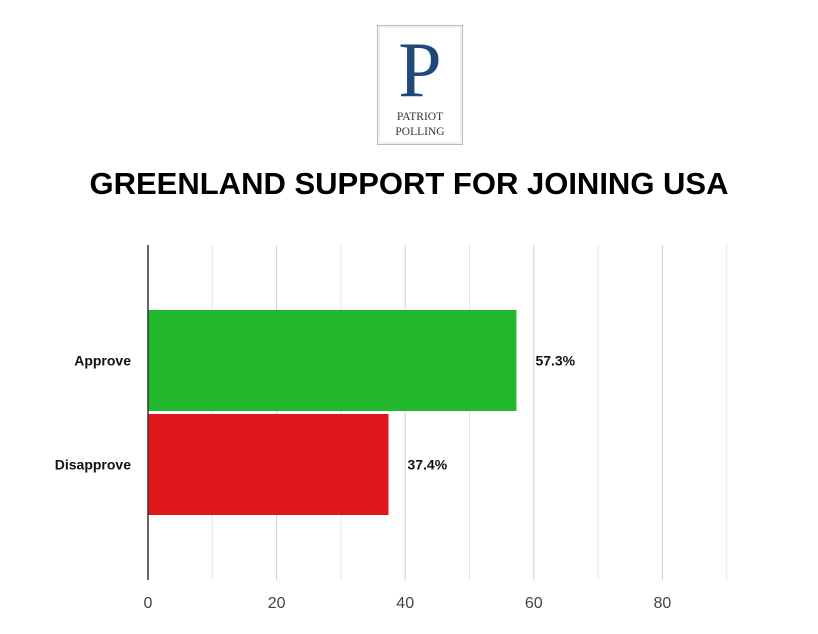 The width and height of the screenshot is (818, 634). What do you see at coordinates (427, 465) in the screenshot?
I see `data-label: 37.4%` at bounding box center [427, 465].